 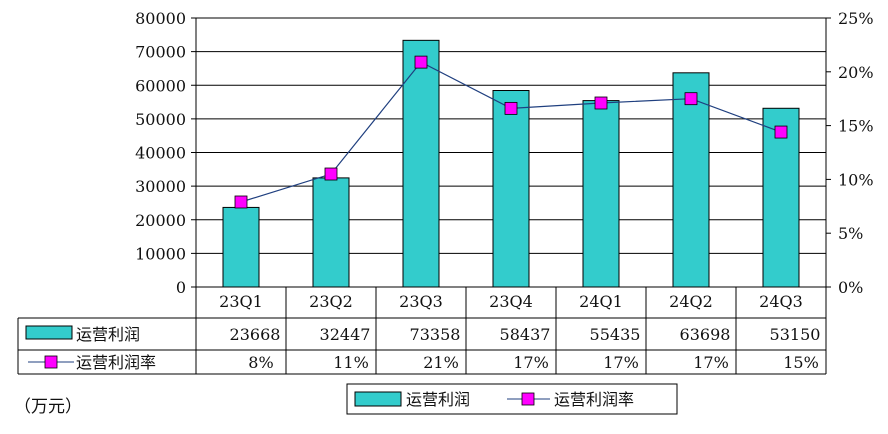 What do you see at coordinates (511, 301) in the screenshot?
I see `x-category-label: 23Q4` at bounding box center [511, 301].